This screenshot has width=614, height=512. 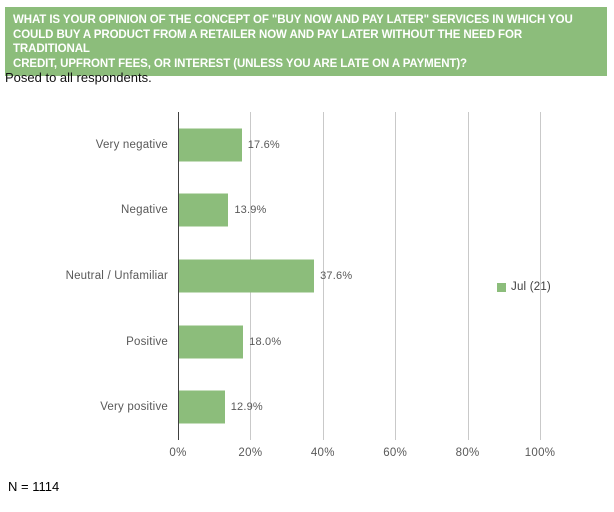 What do you see at coordinates (318, 145) in the screenshot?
I see `chart-row: Very negative 17.6%` at bounding box center [318, 145].